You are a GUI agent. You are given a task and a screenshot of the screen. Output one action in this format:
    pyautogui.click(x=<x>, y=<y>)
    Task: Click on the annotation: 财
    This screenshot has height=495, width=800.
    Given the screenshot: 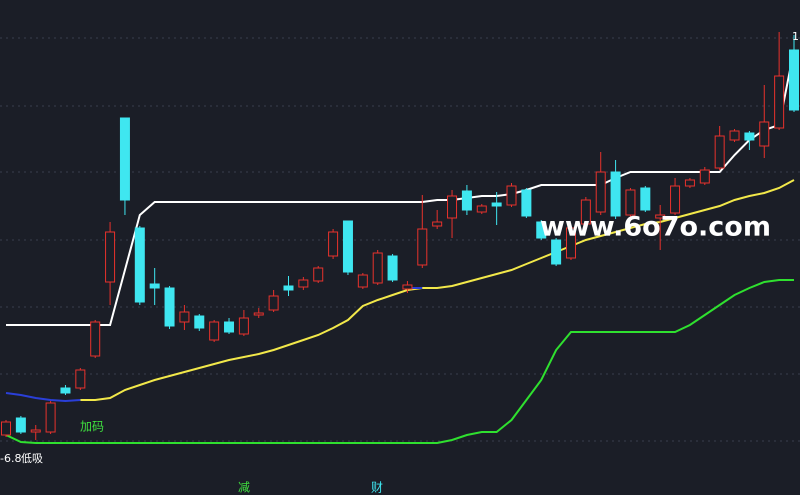 What is the action you would take?
    pyautogui.click(x=377, y=488)
    